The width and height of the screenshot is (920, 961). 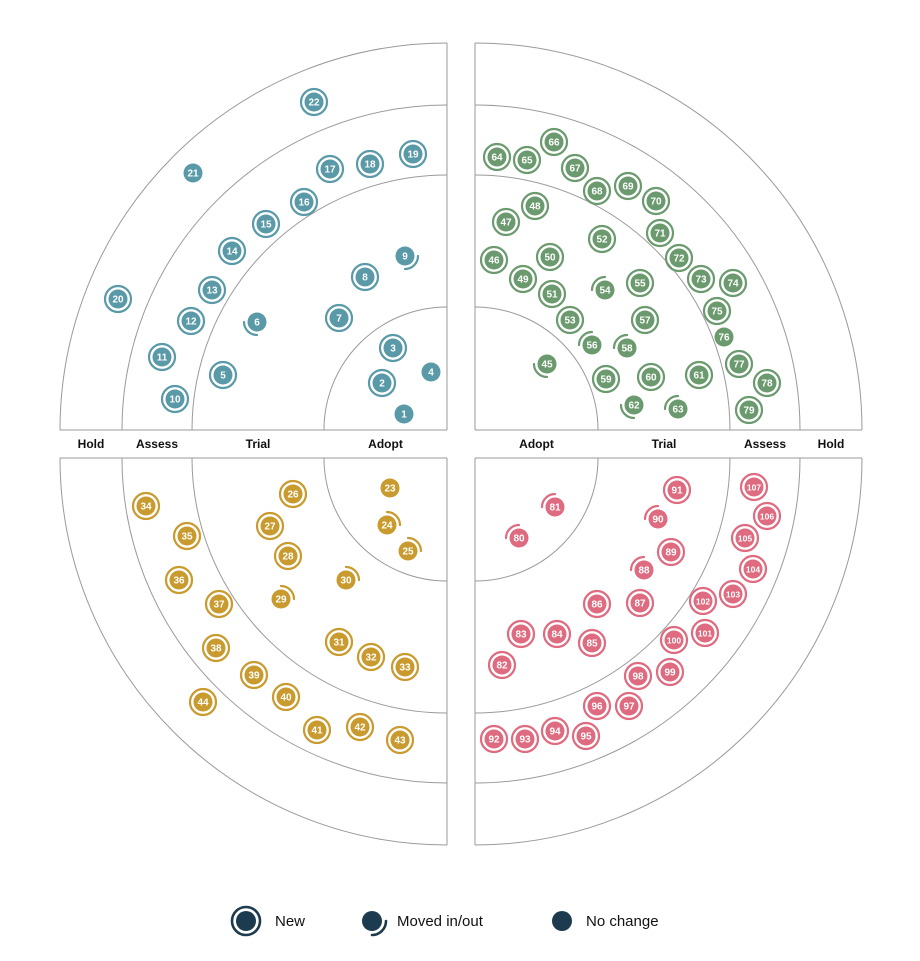 I want to click on blip-3: 3, so click(x=393, y=348).